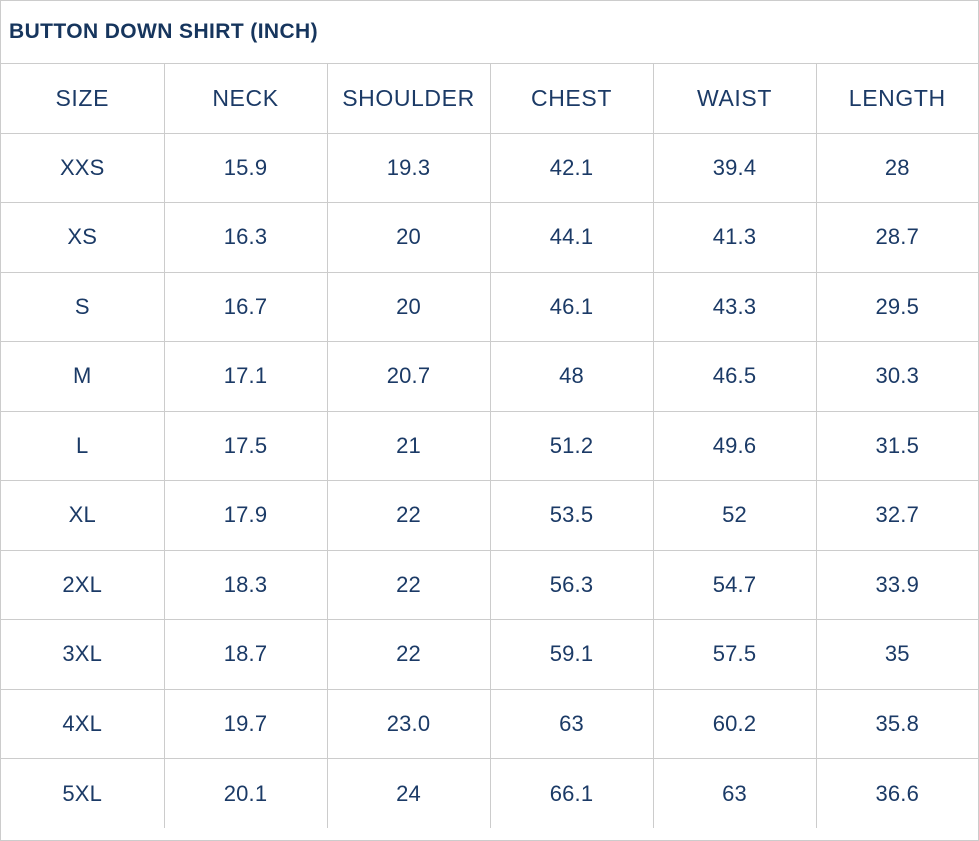 The height and width of the screenshot is (841, 979). Describe the element at coordinates (245, 584) in the screenshot. I see `measurement-cell: 18.3` at that location.